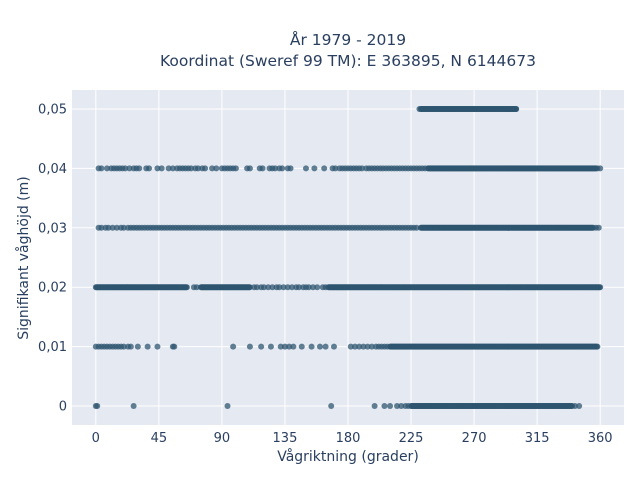 The image size is (640, 480). What do you see at coordinates (348, 456) in the screenshot?
I see `x-axis-title: Vågriktning (grader)` at bounding box center [348, 456].